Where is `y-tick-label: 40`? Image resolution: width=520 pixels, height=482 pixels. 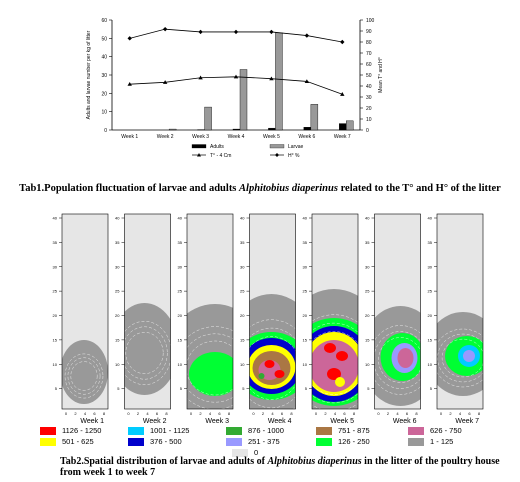 y-tick-label: 40 is located at coordinates (180, 218).